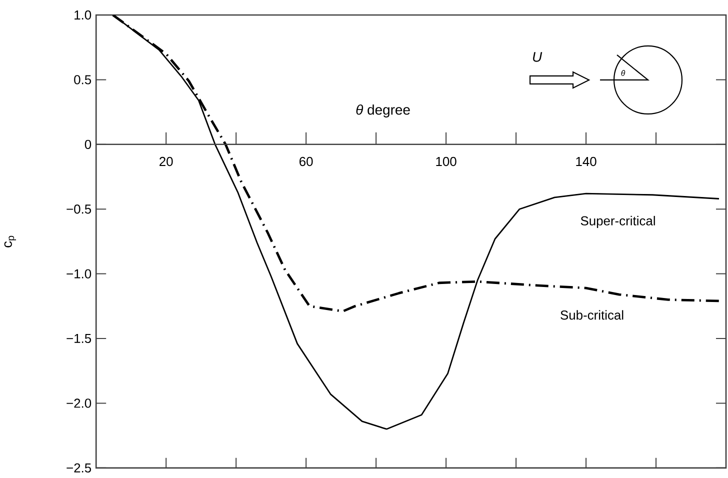  I want to click on y-tick-label: 0, so click(88, 145).